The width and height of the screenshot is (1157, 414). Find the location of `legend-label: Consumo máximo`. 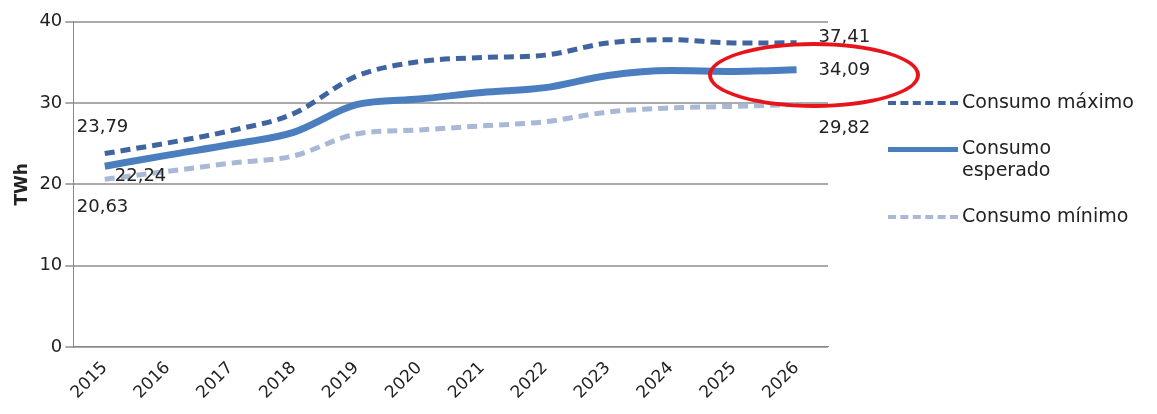

legend-label: Consumo máximo is located at coordinates (1048, 101).